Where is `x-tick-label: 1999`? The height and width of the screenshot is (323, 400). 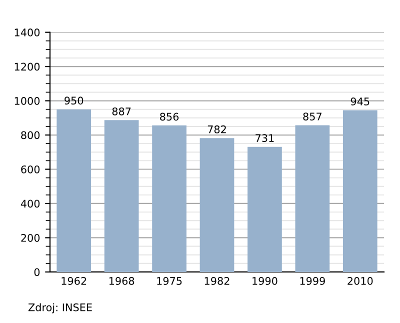 x-tick-label: 1999 is located at coordinates (312, 281).